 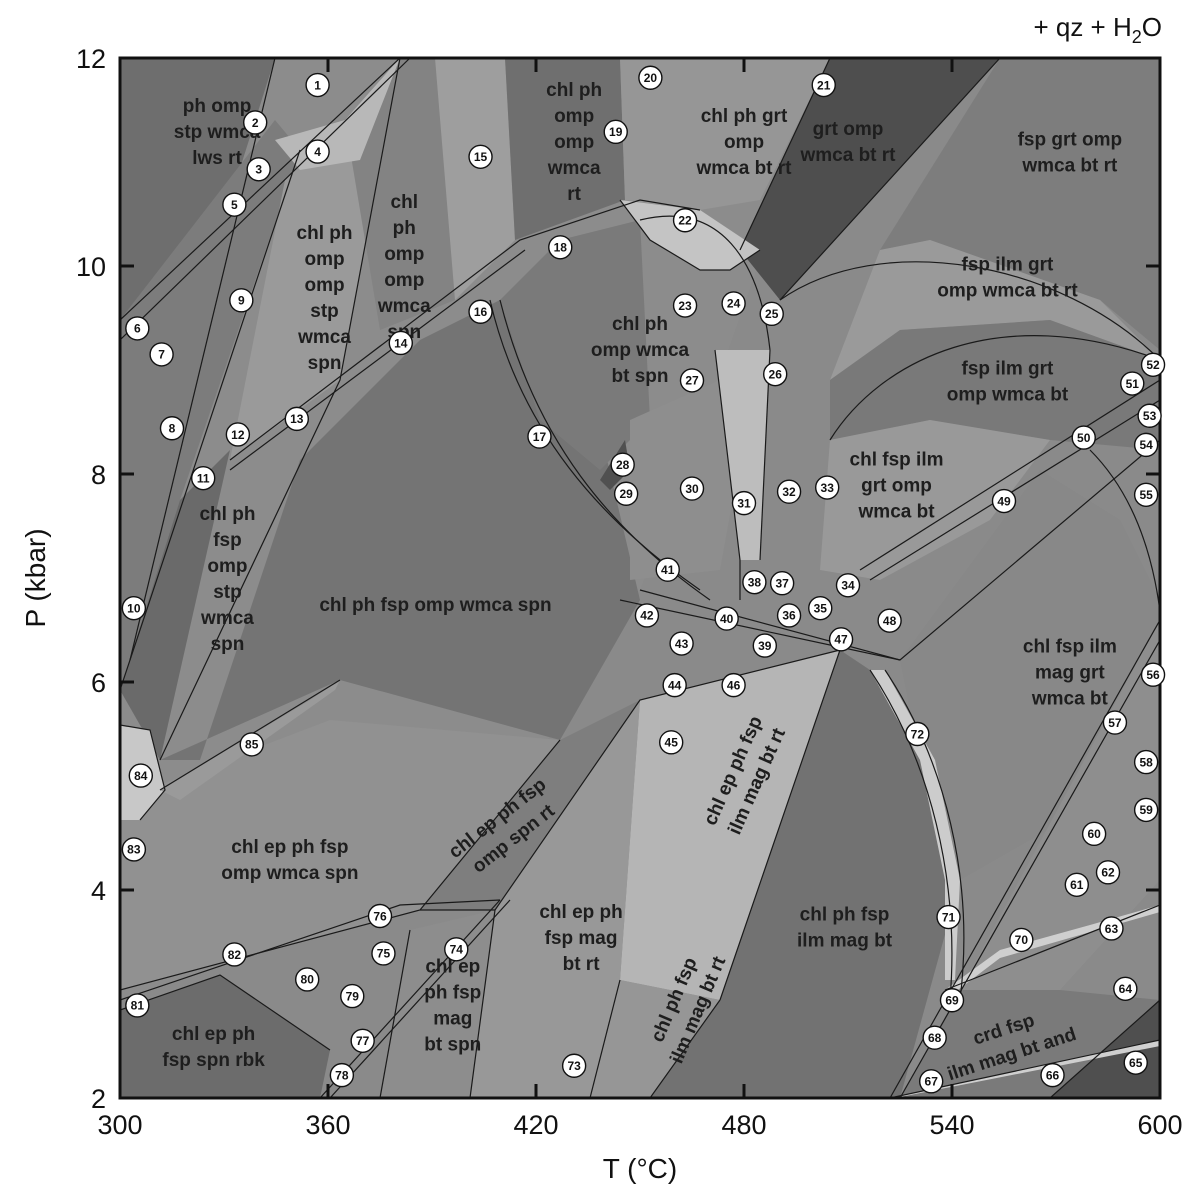 What do you see at coordinates (932, 1082) in the screenshot?
I see `field-number-label: 67` at bounding box center [932, 1082].